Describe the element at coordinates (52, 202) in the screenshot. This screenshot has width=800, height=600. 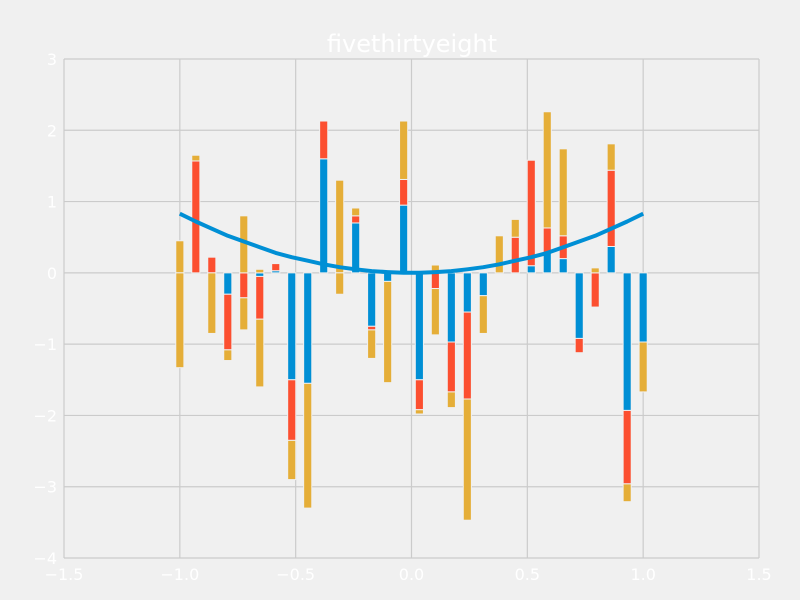
I see `y-tick-label: 1` at that location.